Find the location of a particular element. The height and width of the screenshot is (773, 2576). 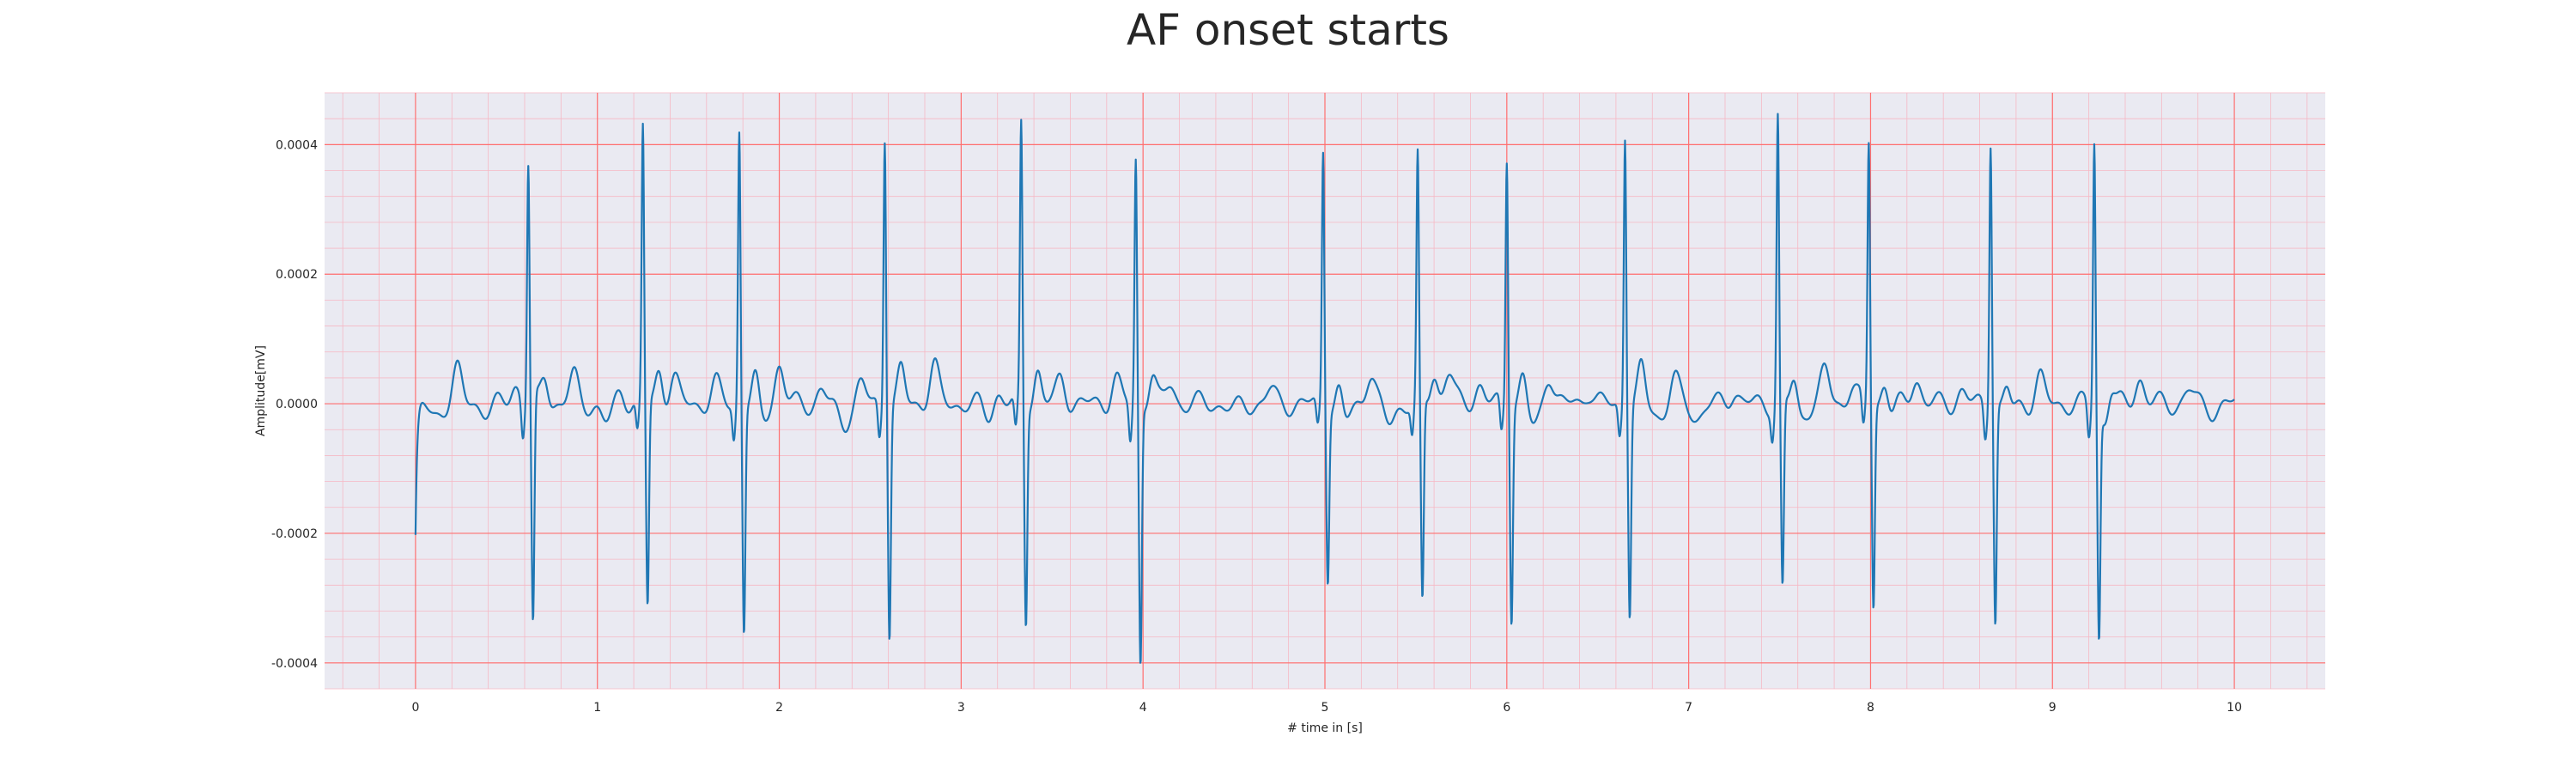

x-tick-label: 6 is located at coordinates (1506, 708).